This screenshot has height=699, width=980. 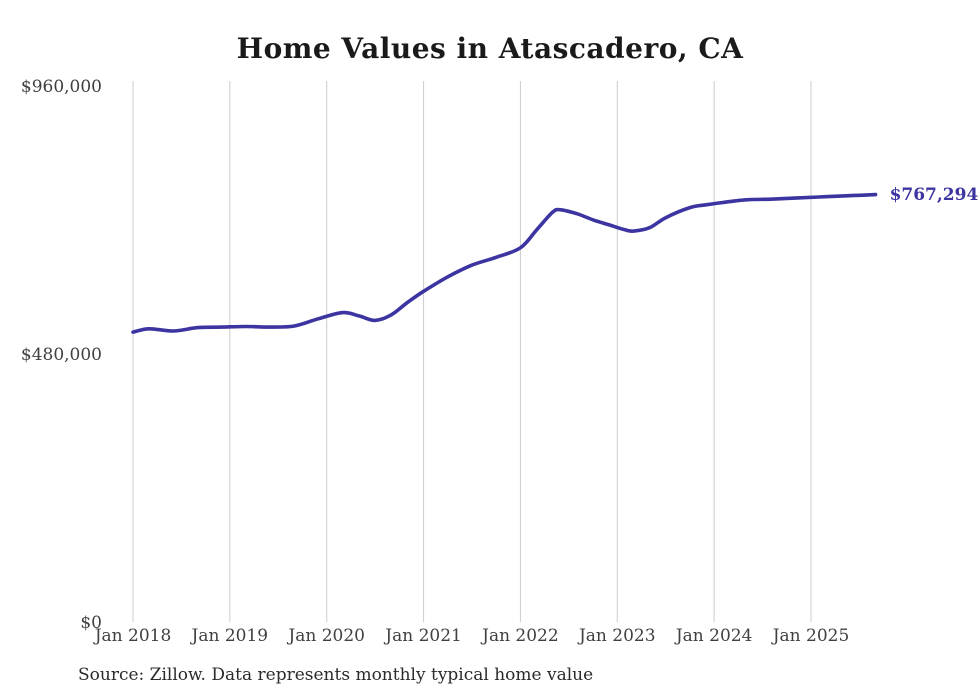 I want to click on x-tick-label: Jan 2018, so click(x=133, y=636).